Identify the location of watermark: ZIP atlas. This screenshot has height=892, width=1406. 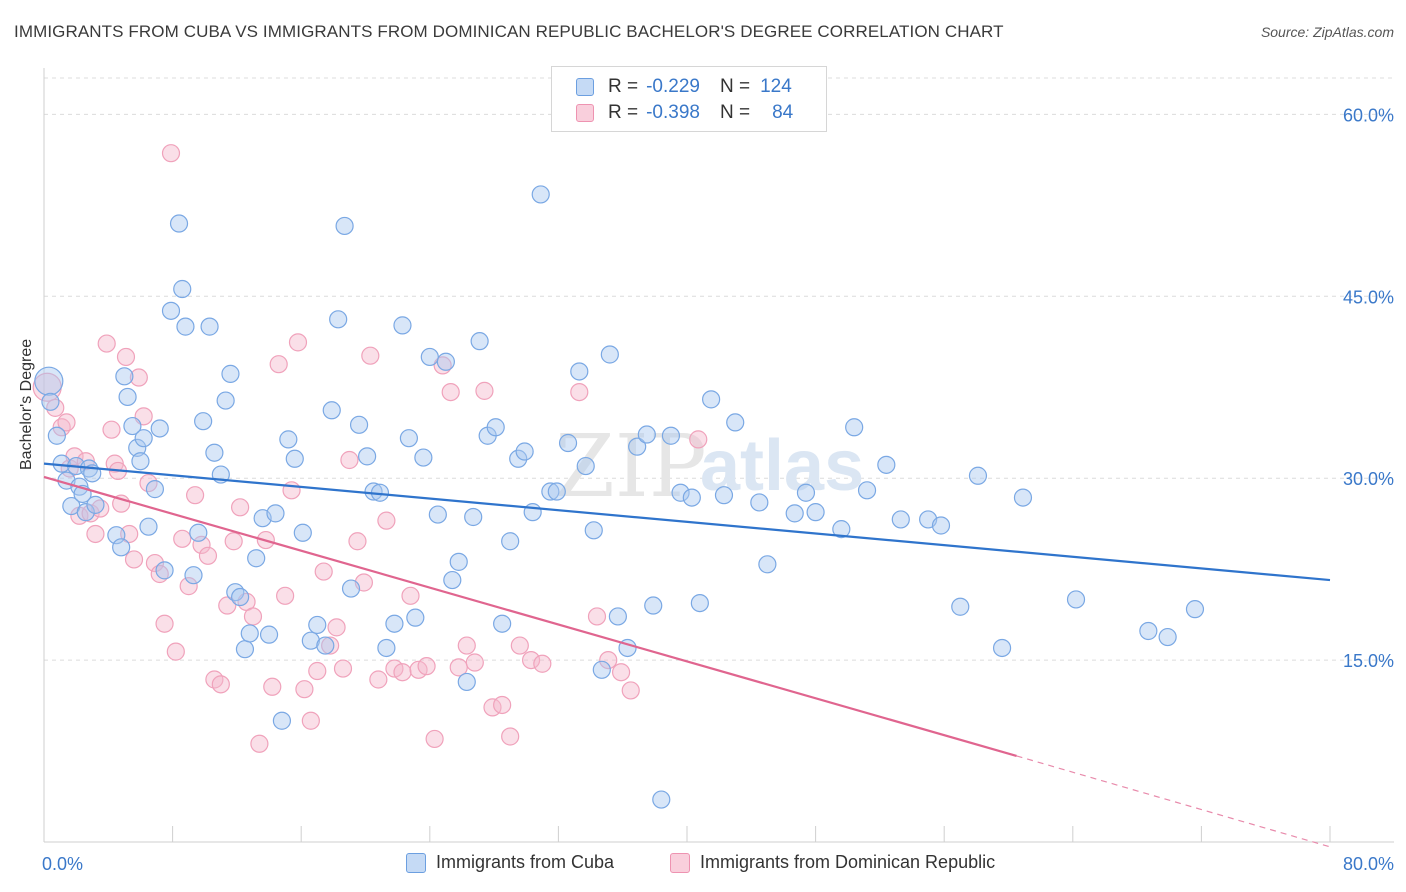
(709, 467).